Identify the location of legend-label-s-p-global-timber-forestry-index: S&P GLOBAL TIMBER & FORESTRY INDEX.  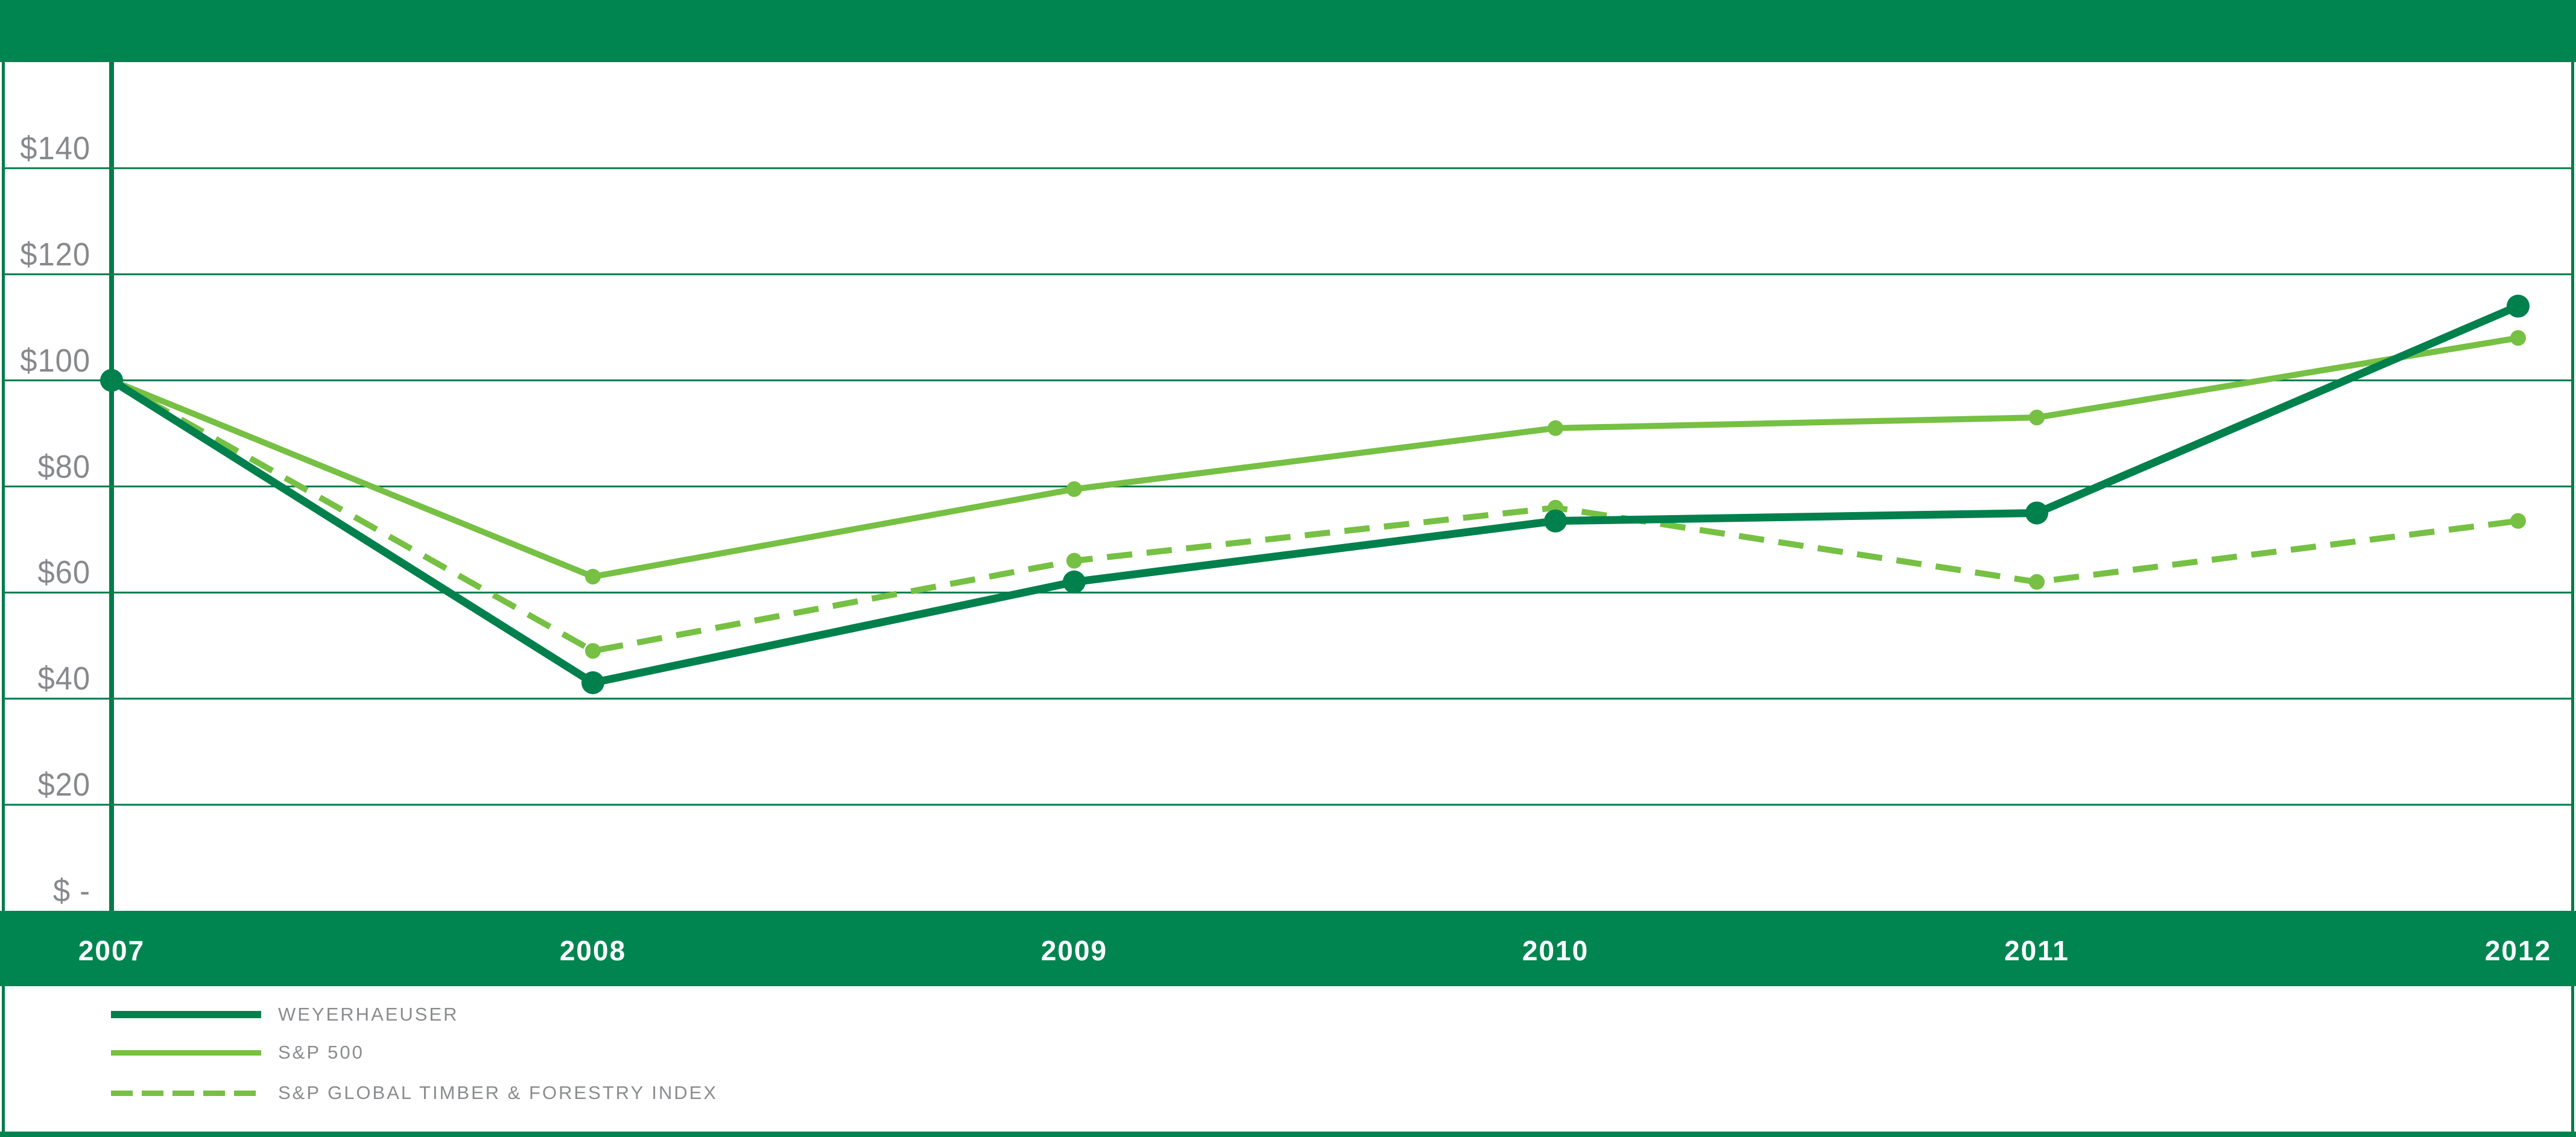
(498, 1092).